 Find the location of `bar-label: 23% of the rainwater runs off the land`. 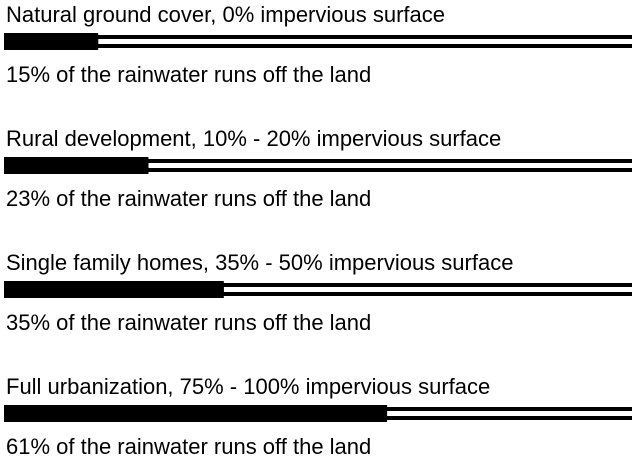

bar-label: 23% of the rainwater runs off the land is located at coordinates (188, 198).